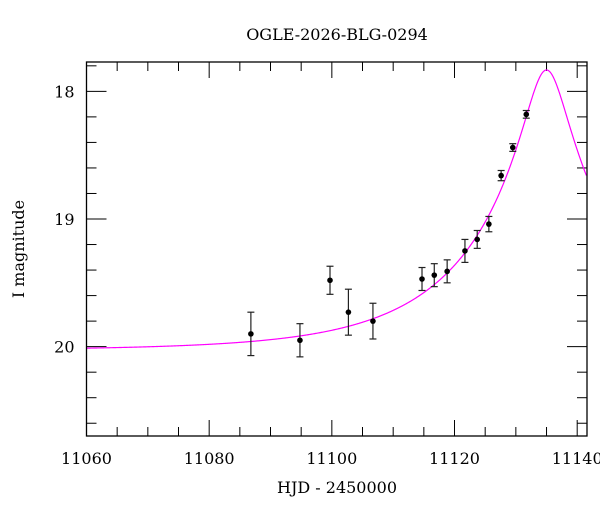 Image resolution: width=600 pixels, height=516 pixels. Describe the element at coordinates (18, 249) in the screenshot. I see `y-axis-label: I magnitude` at that location.